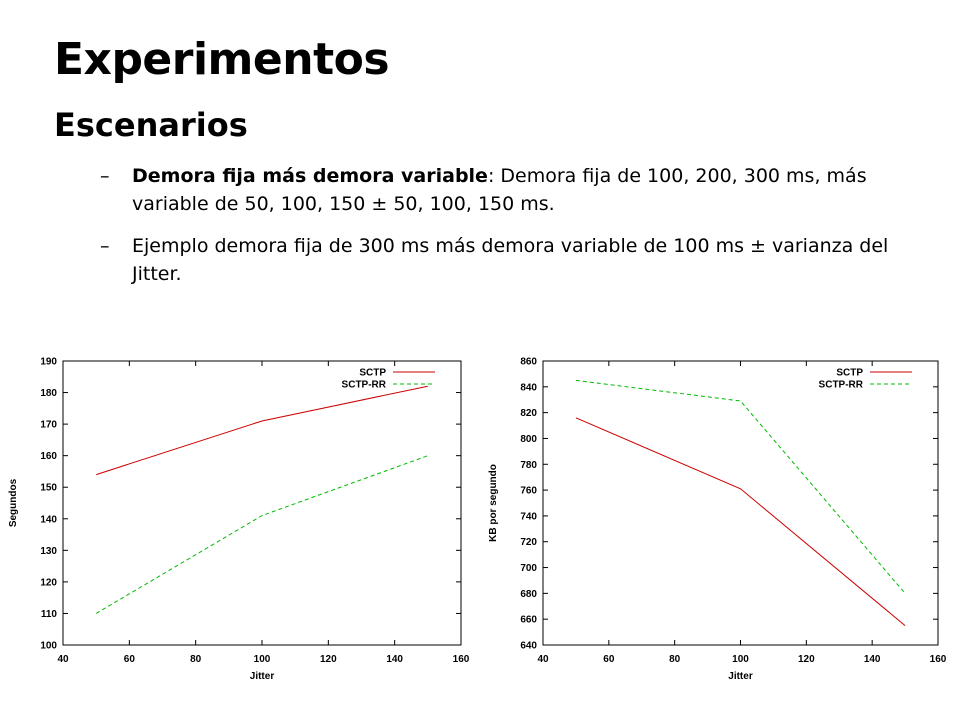 This screenshot has width=960, height=720. Describe the element at coordinates (528, 646) in the screenshot. I see `y-tick-label: 640` at that location.